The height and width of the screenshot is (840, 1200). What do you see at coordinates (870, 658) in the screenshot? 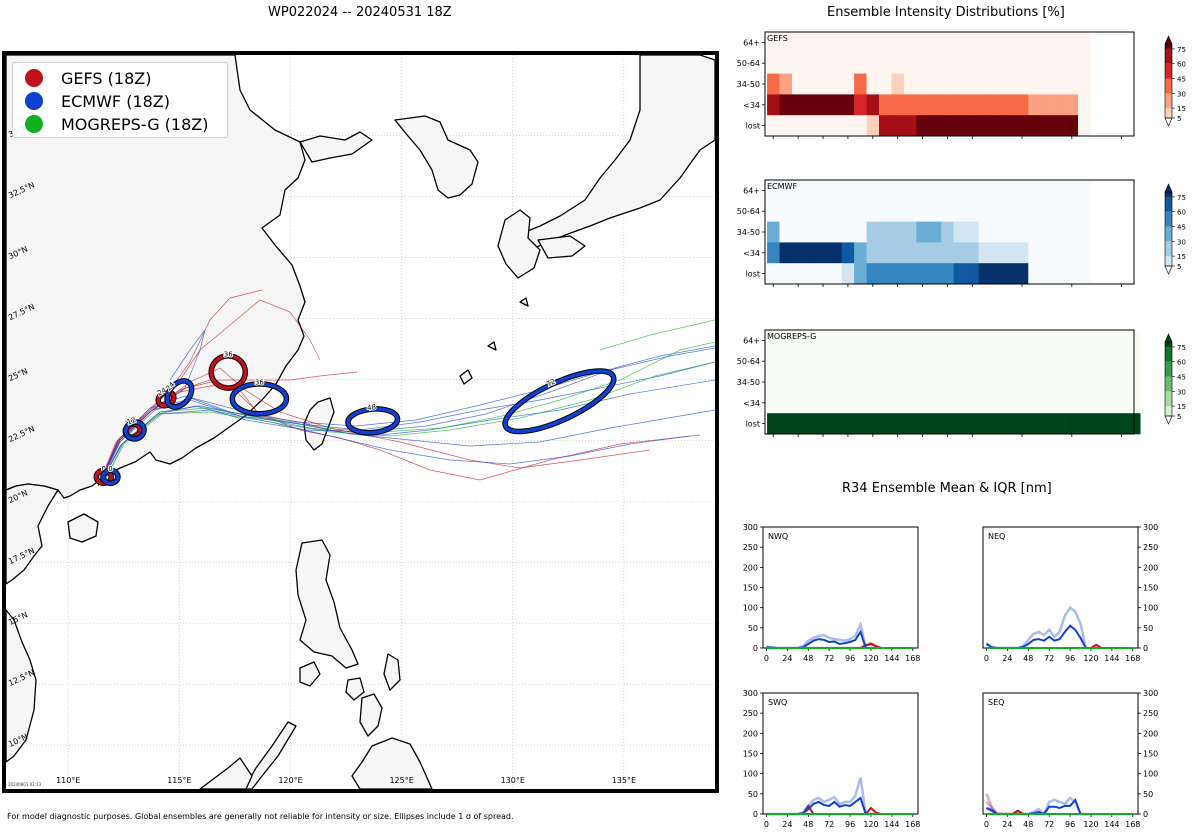
I see `r34-x-tick-label: 120` at bounding box center [870, 658].